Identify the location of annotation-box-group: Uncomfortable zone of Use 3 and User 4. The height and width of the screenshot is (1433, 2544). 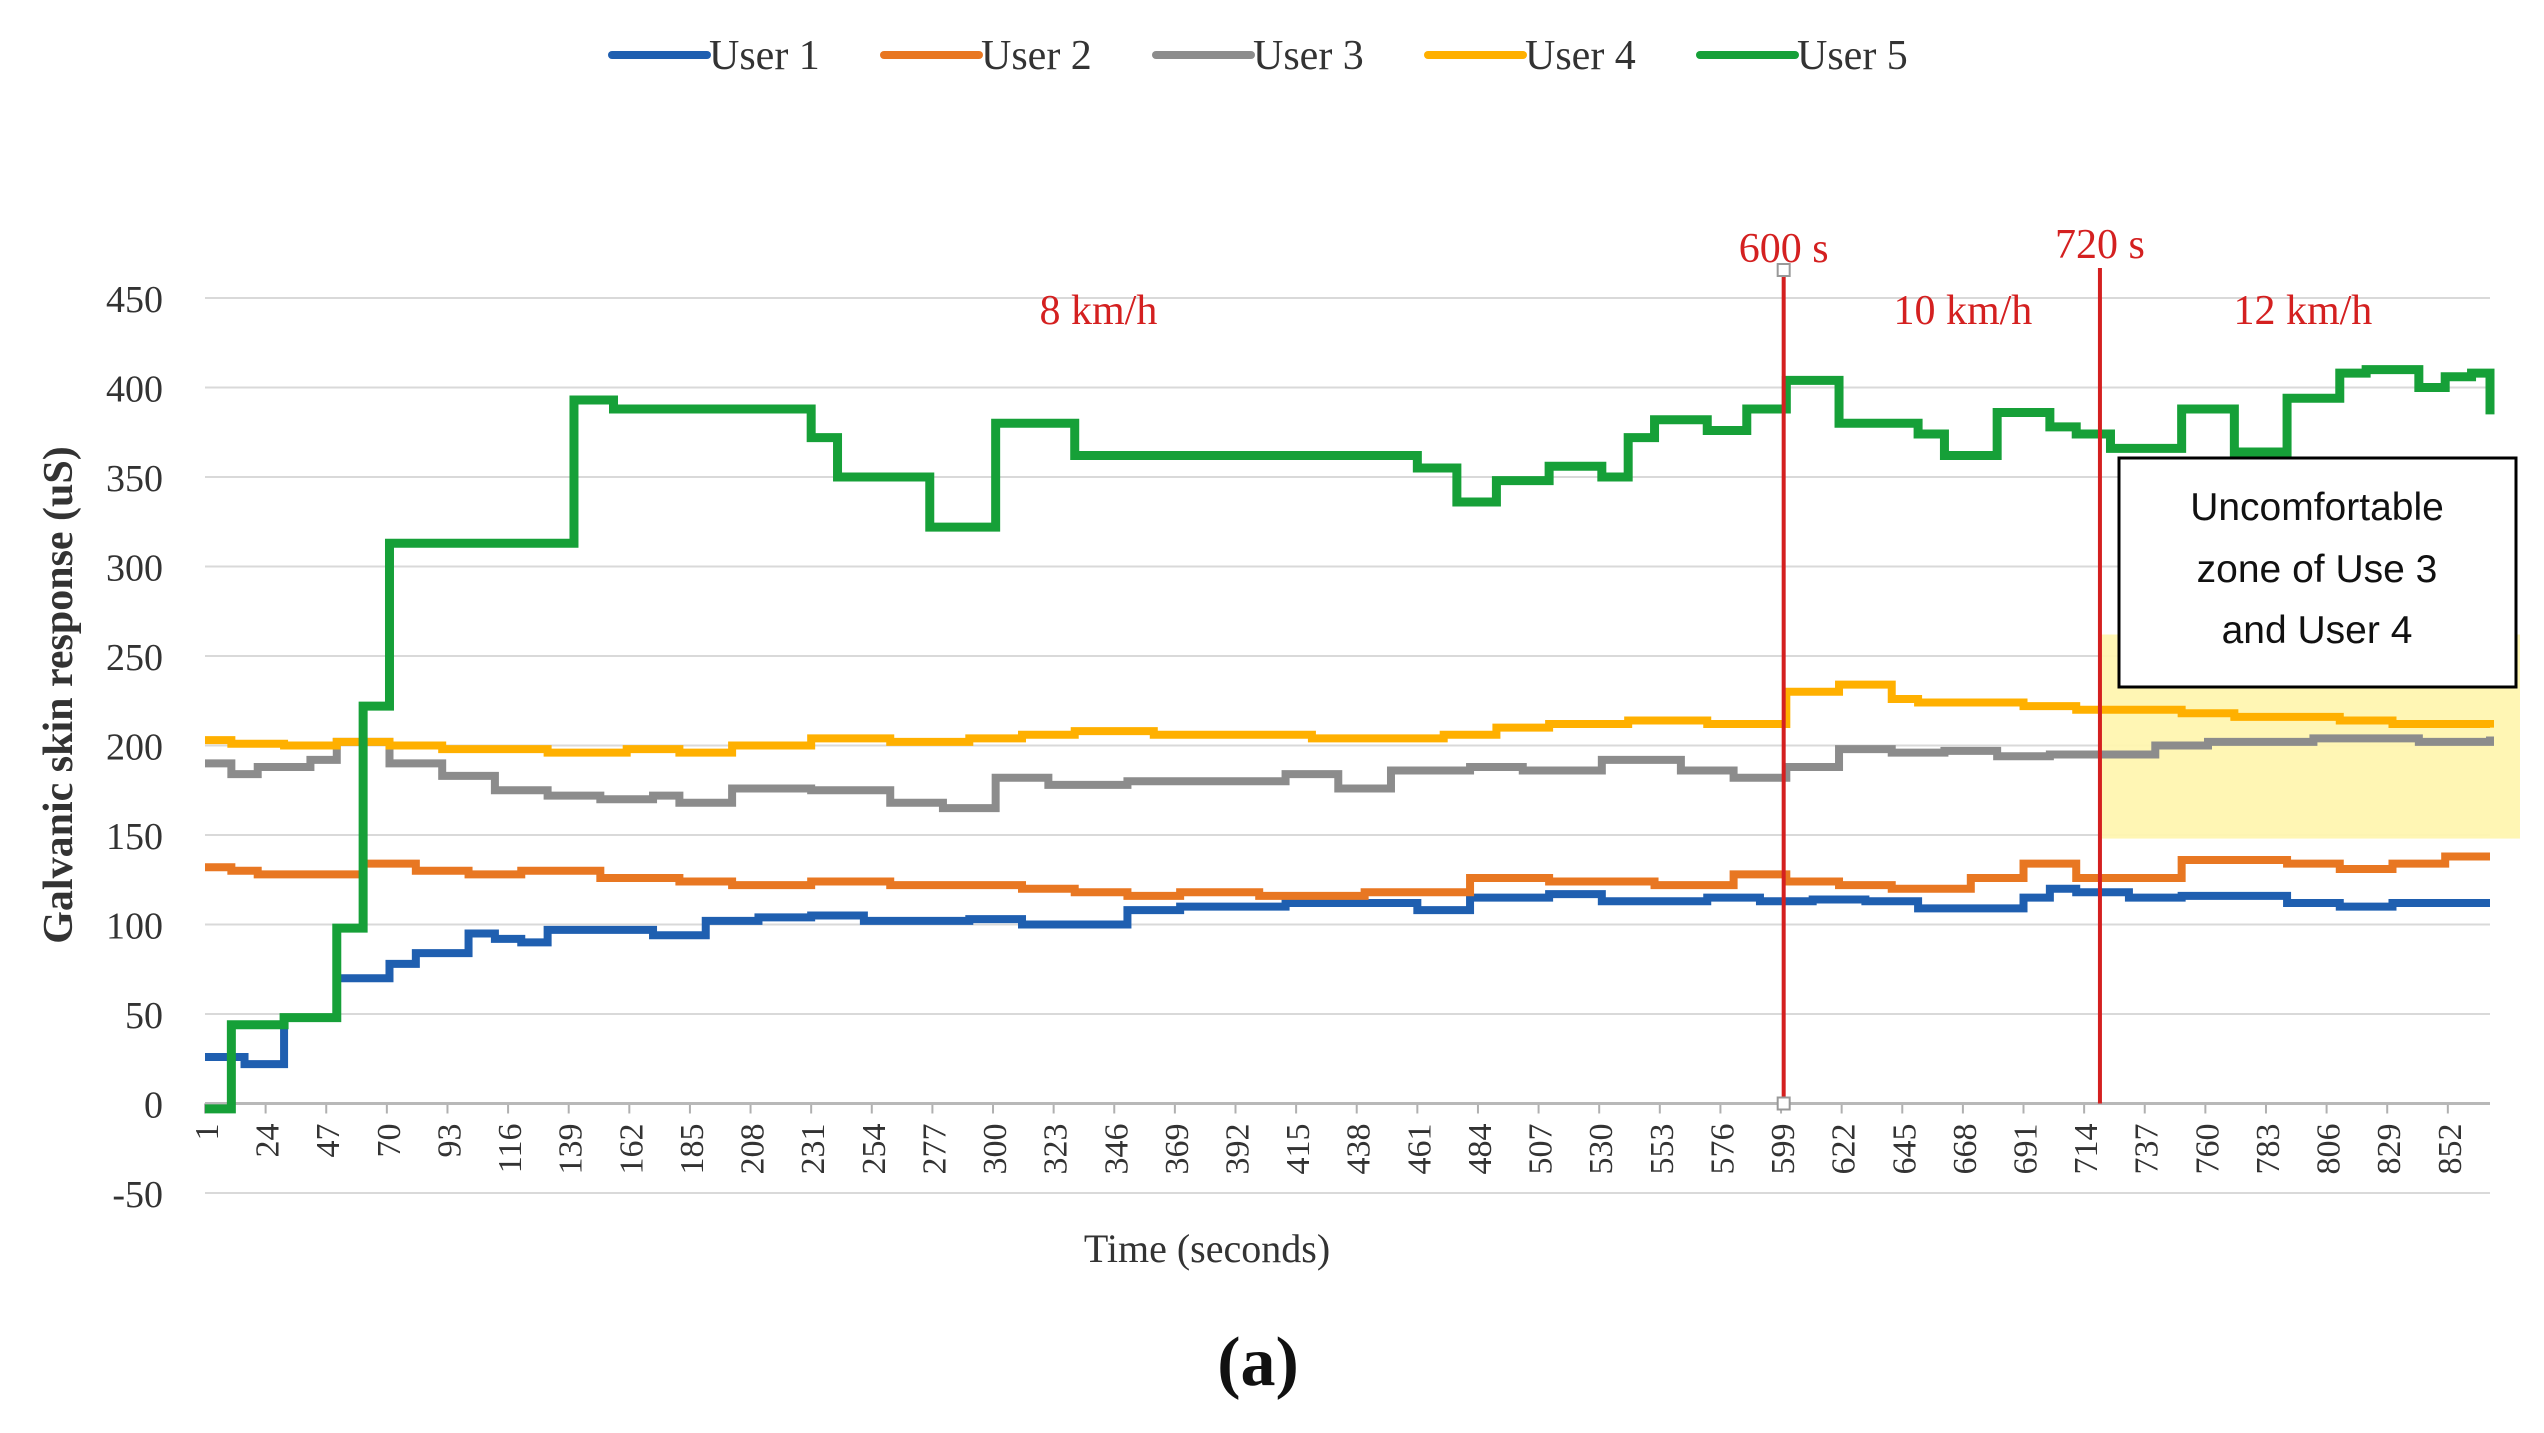
(2317, 572).